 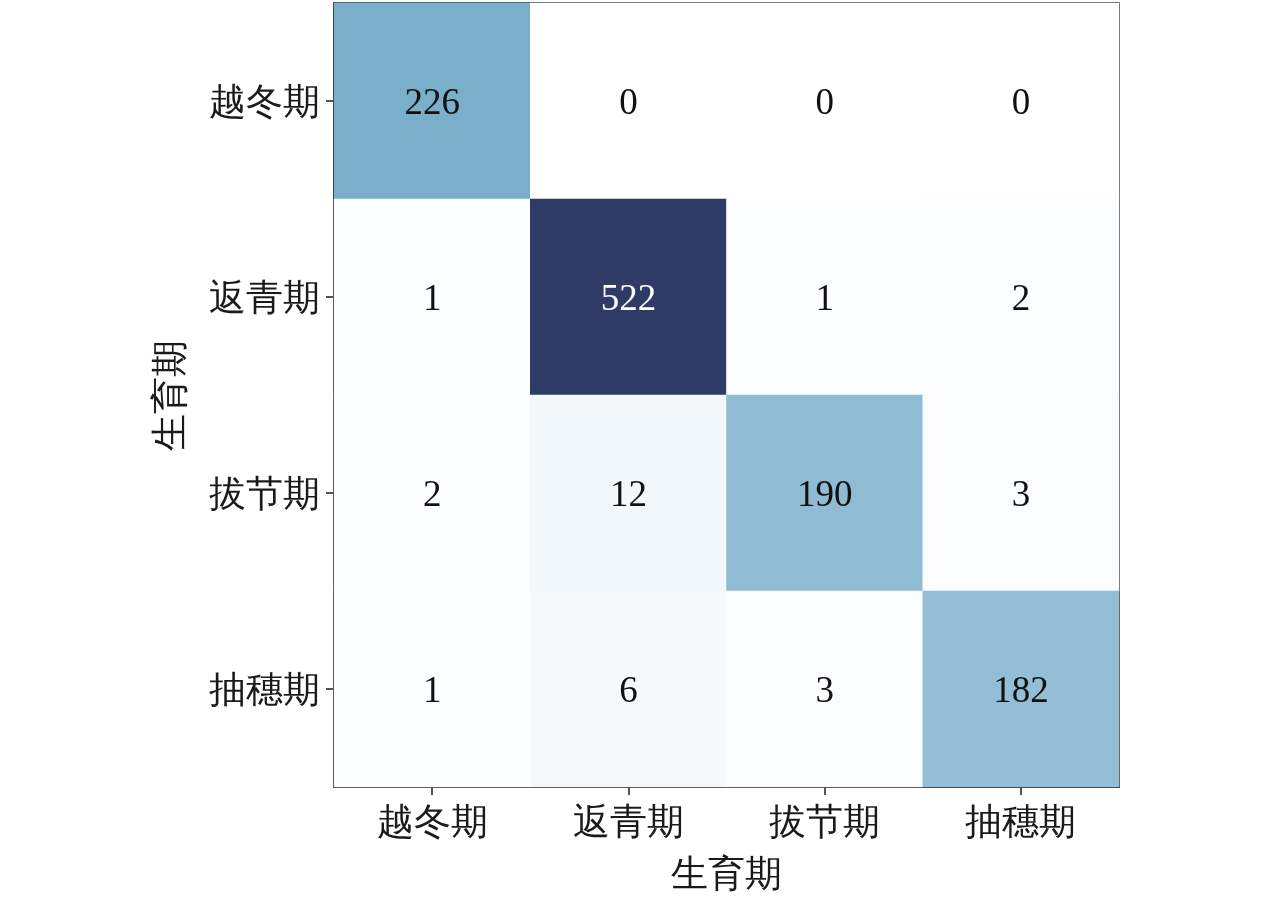 What do you see at coordinates (264, 689) in the screenshot?
I see `y-tick-label: 抽穗期` at bounding box center [264, 689].